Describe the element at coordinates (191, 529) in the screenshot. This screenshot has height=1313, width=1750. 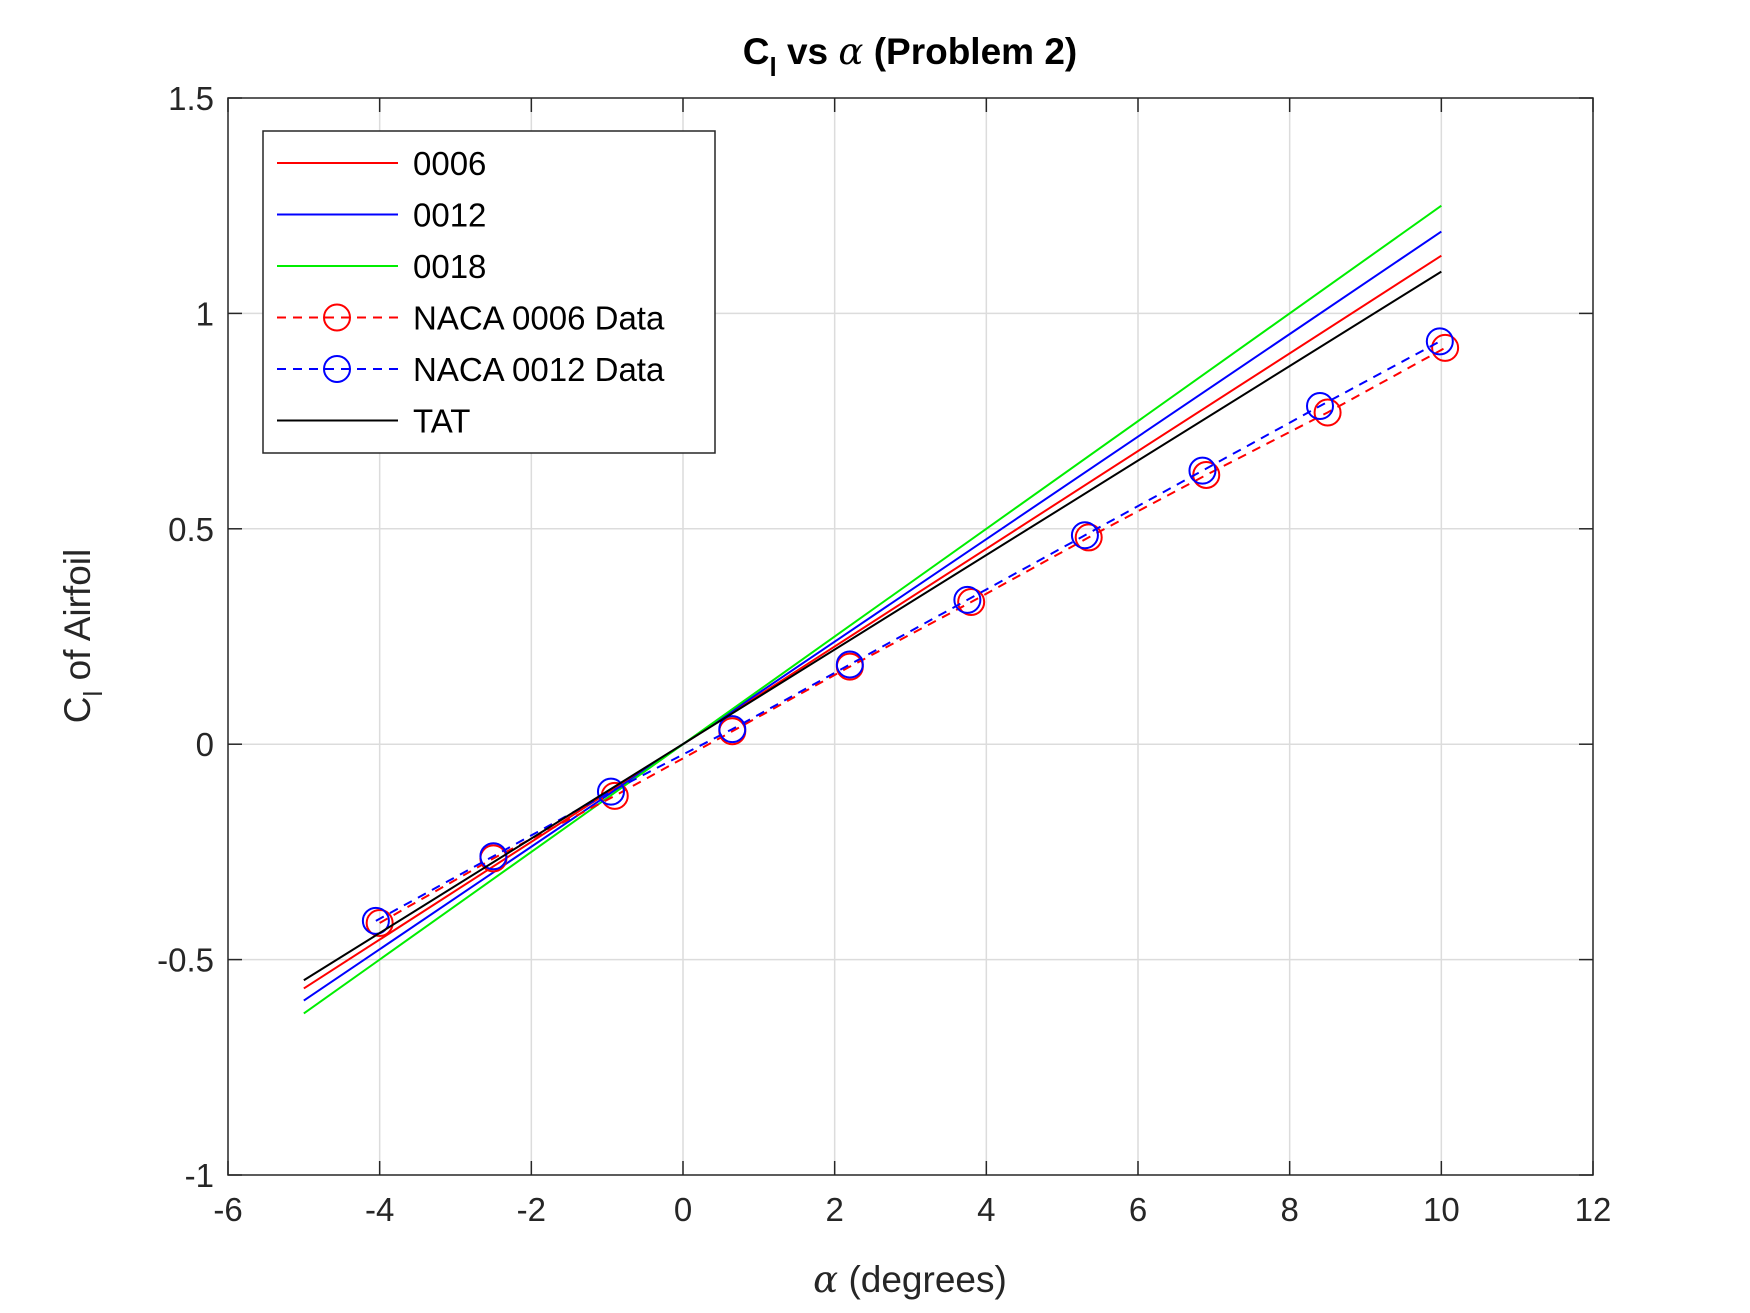
I see `y-tick-label: 0.5` at that location.